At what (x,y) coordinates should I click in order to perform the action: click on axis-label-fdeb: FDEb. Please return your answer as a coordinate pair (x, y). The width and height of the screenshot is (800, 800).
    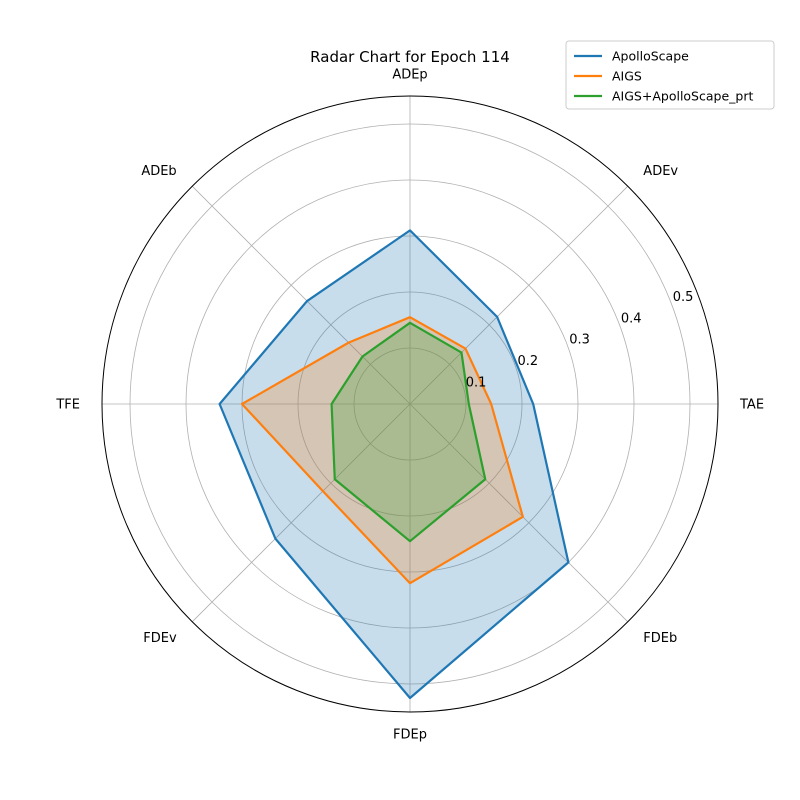
    Looking at the image, I should click on (660, 638).